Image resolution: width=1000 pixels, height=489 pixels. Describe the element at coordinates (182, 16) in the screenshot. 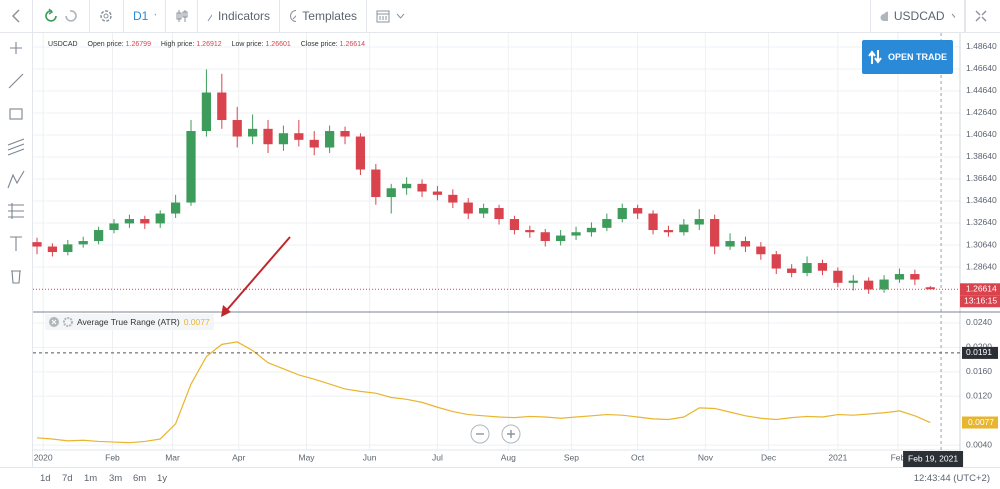

I see `chart-type-button` at that location.